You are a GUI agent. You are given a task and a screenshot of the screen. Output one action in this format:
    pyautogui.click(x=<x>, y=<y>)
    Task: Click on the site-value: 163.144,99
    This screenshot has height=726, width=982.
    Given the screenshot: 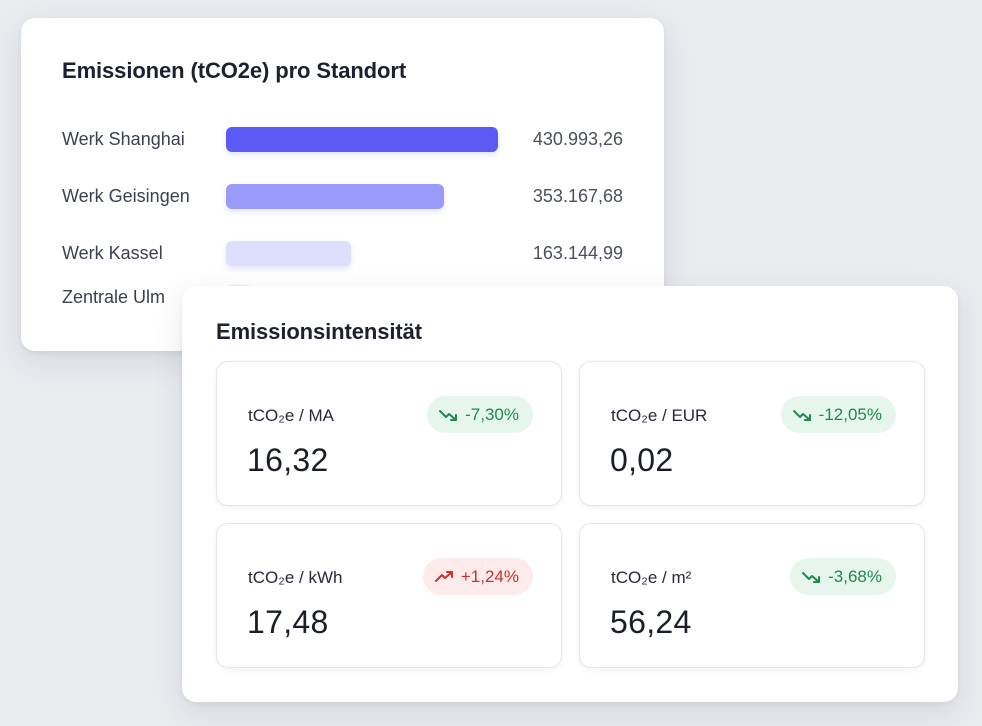 What is the action you would take?
    pyautogui.click(x=577, y=253)
    